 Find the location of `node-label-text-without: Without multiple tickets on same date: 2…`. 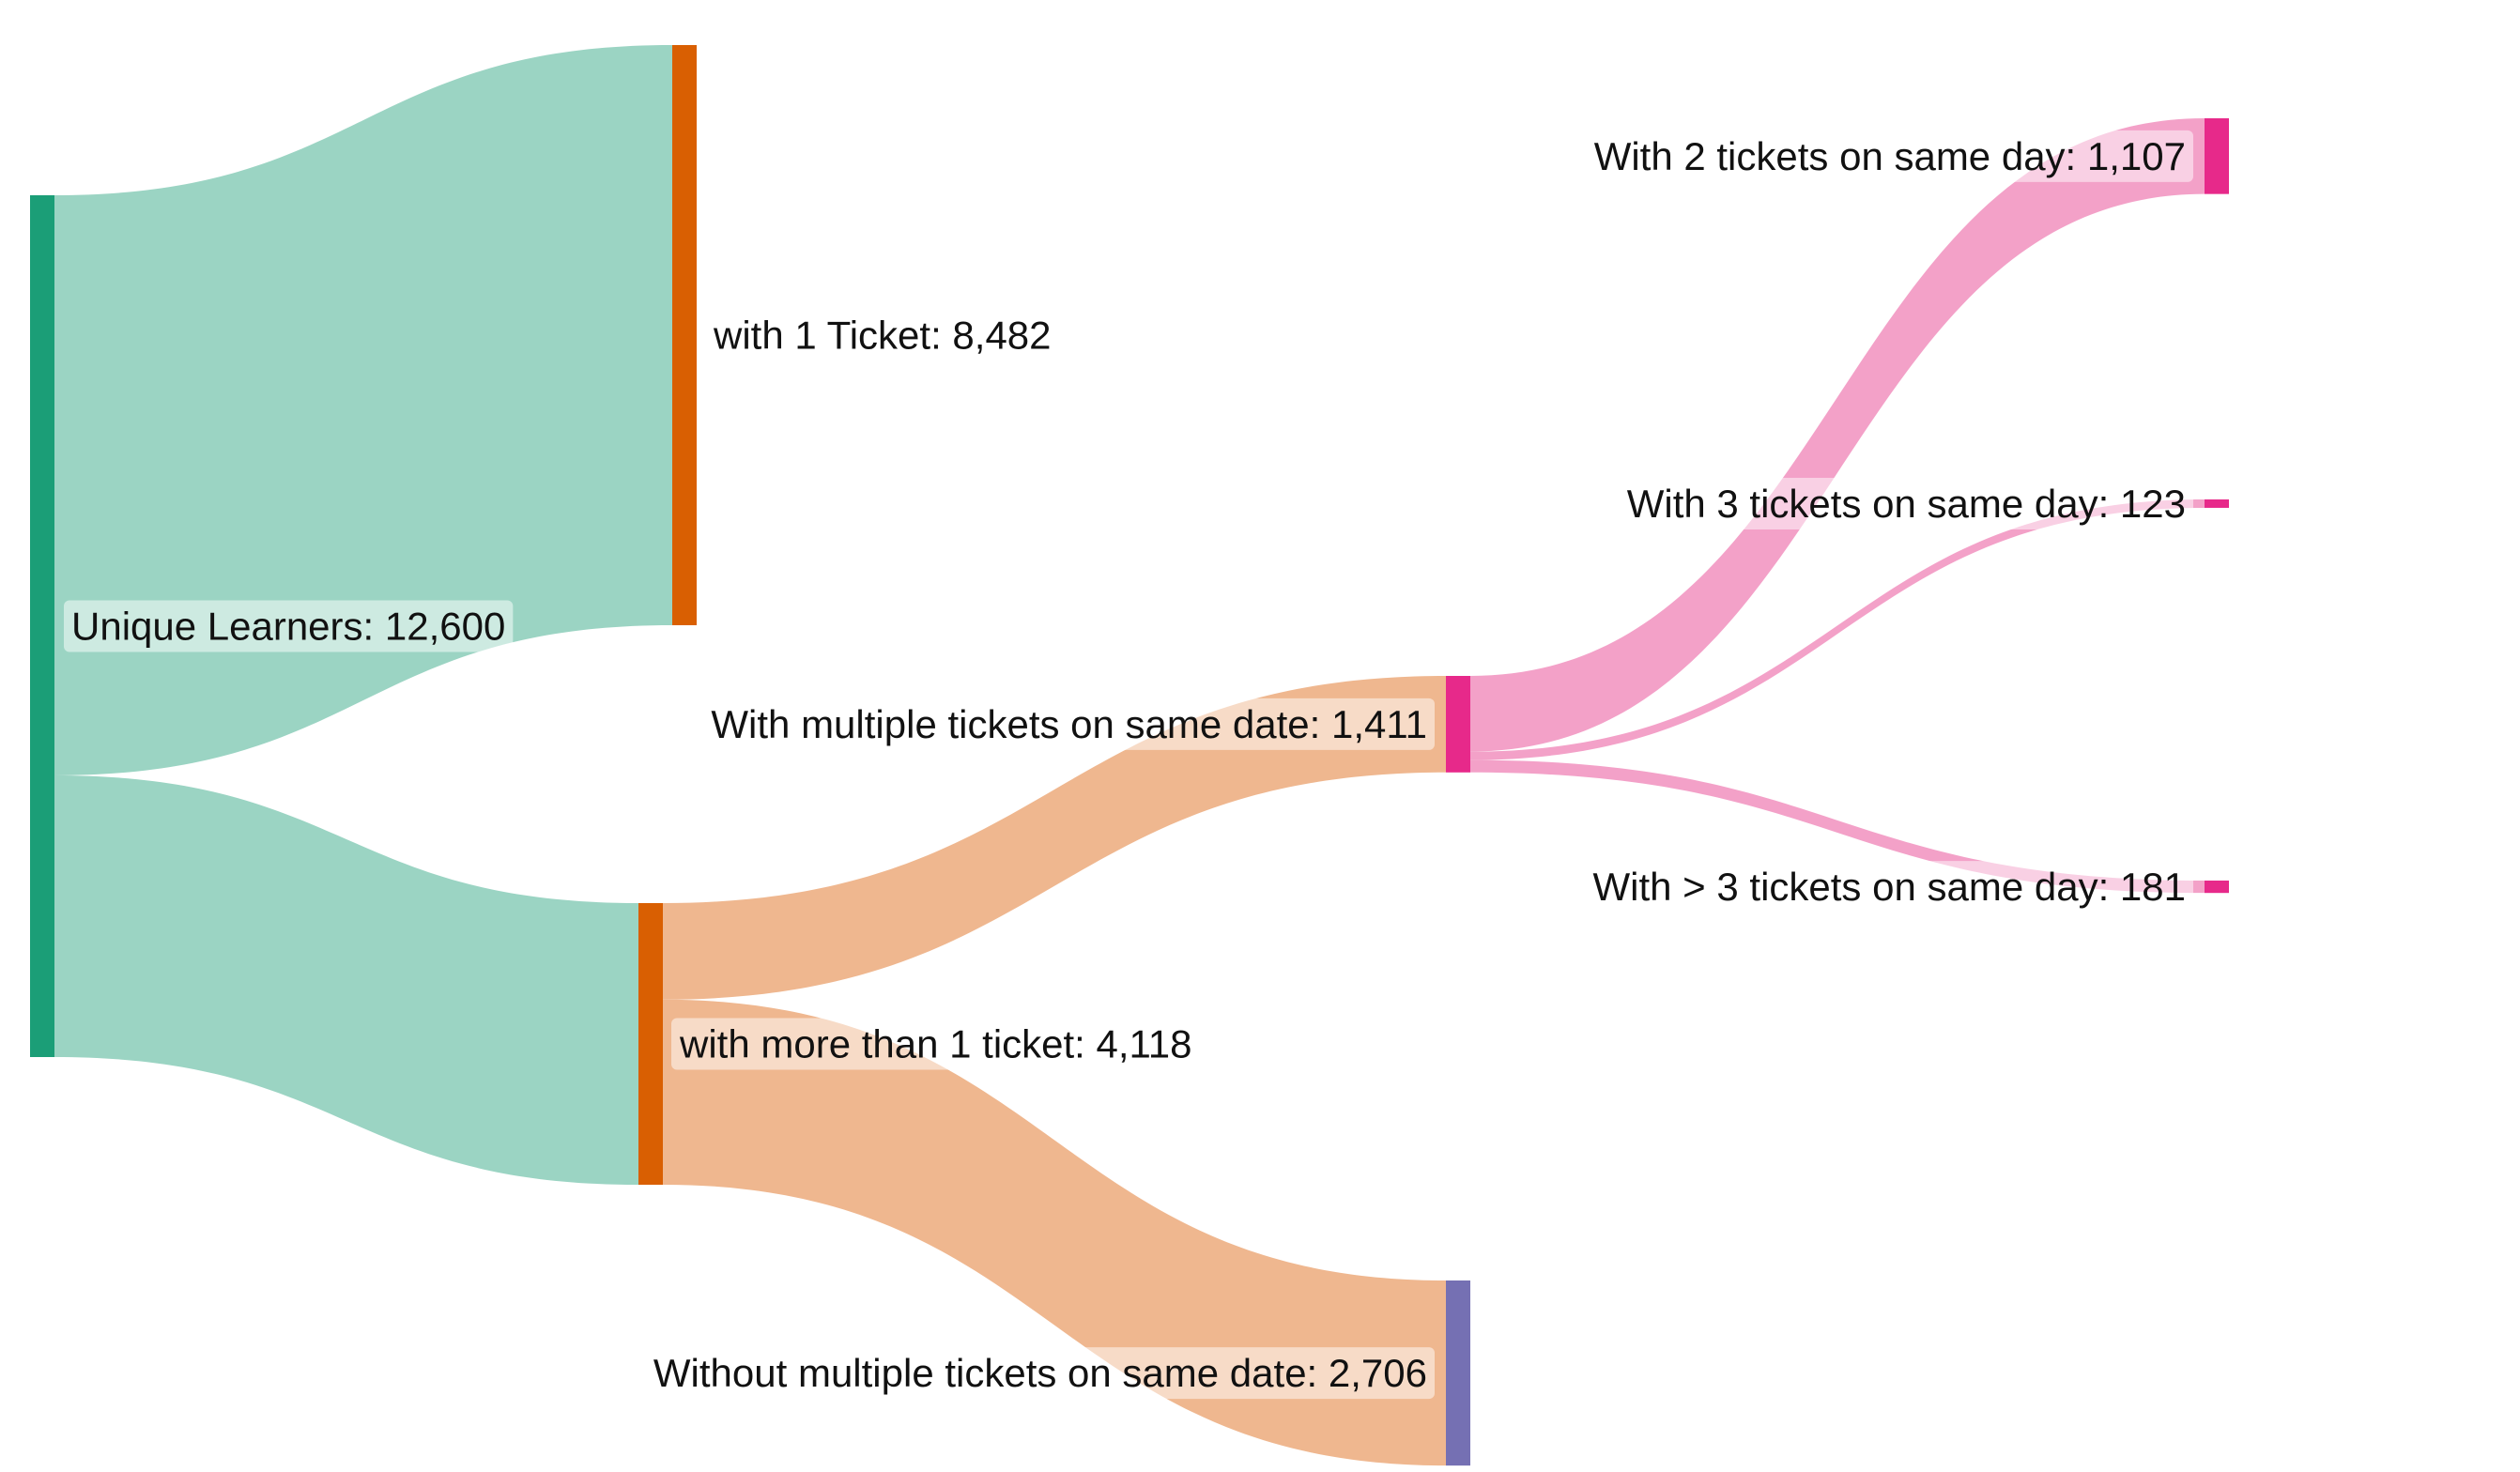

node-label-text-without: Without multiple tickets on same date: 2… is located at coordinates (1040, 1373).